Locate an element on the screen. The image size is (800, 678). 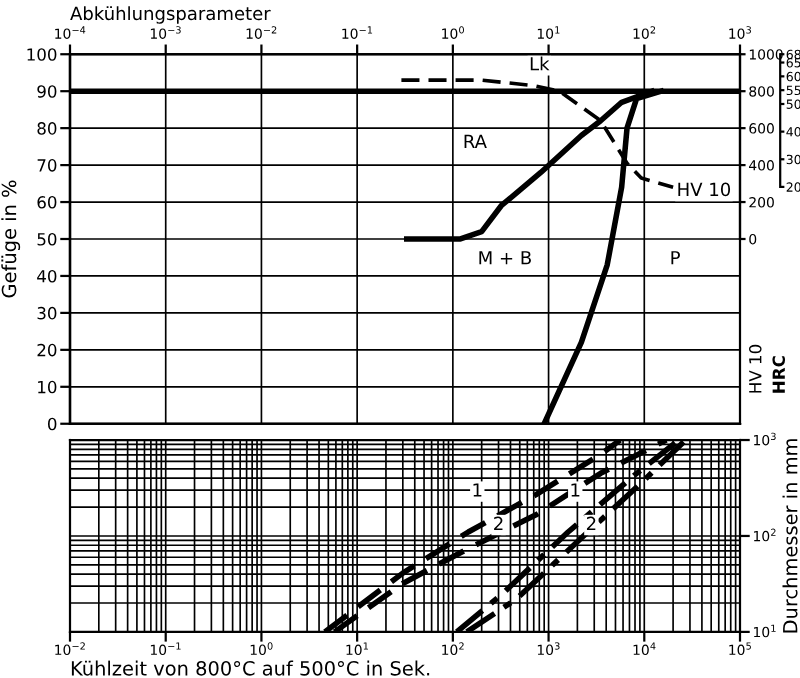
y-tick-label: 60 is located at coordinates (47, 202).